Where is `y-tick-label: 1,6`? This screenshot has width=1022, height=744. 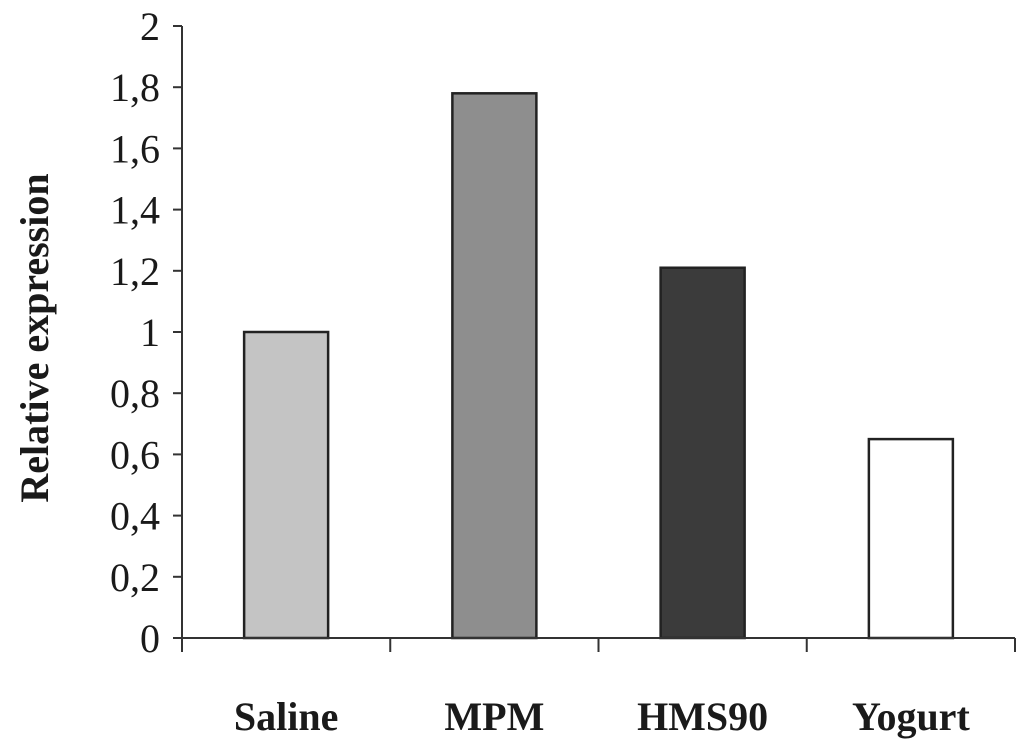 y-tick-label: 1,6 is located at coordinates (135, 148).